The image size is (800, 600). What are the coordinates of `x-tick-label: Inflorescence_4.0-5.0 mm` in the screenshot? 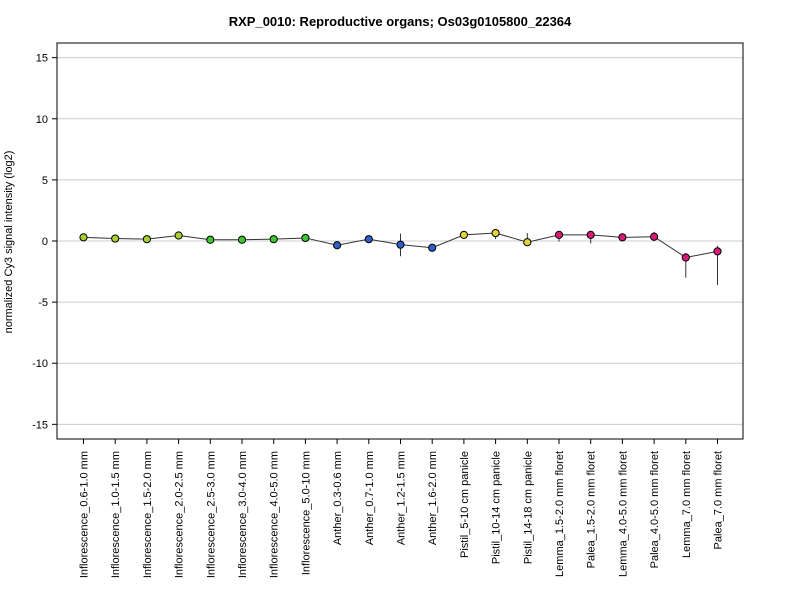 It's located at (275, 514).